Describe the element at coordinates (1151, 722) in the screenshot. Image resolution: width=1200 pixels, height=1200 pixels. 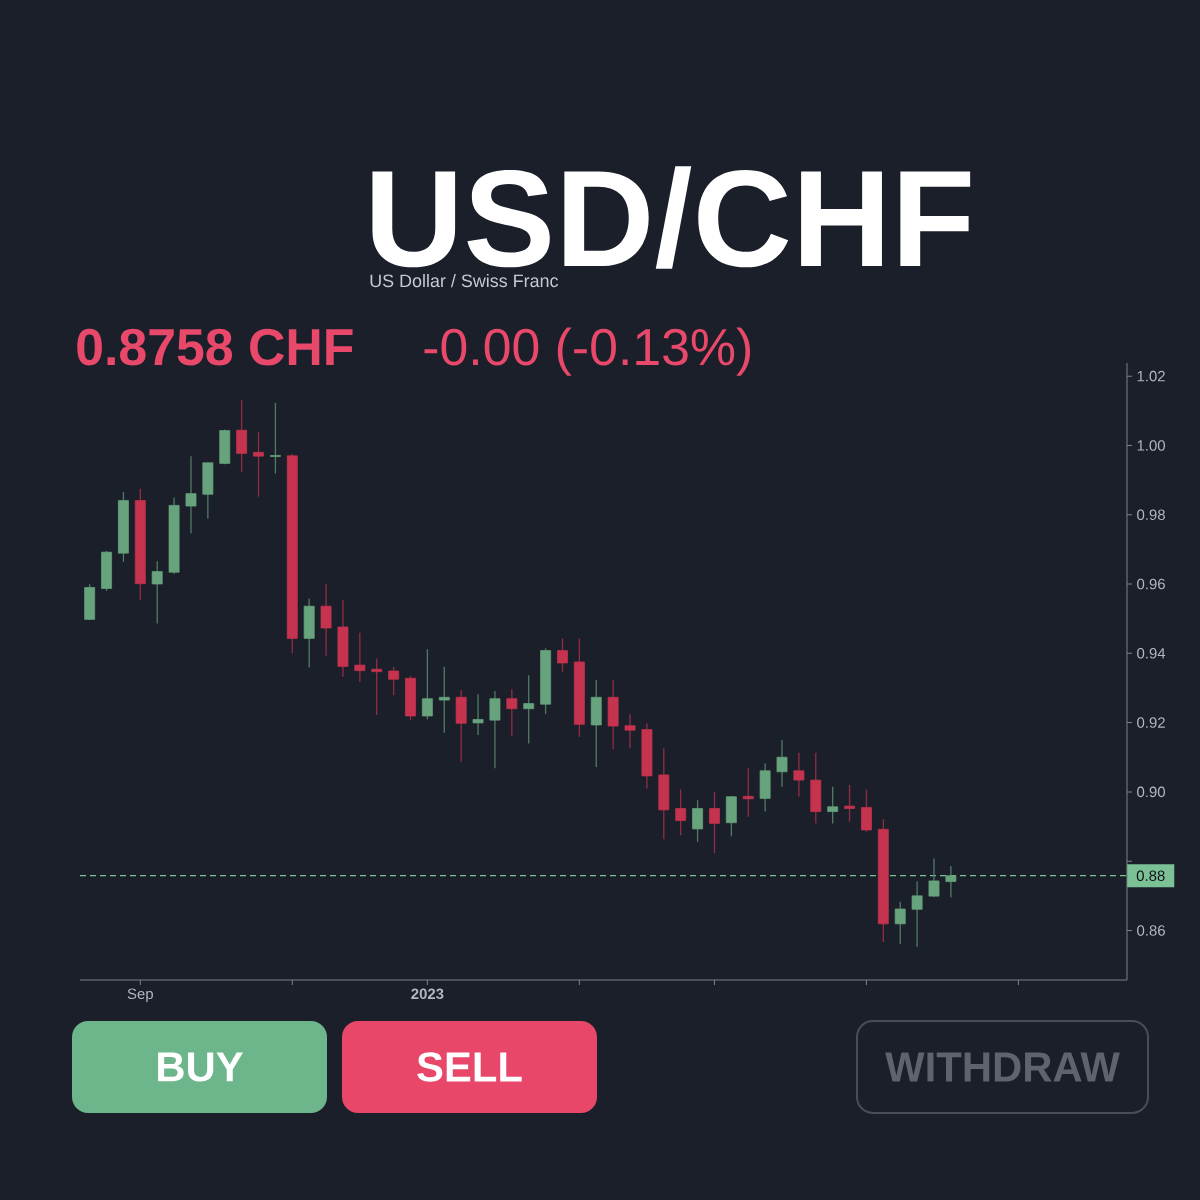
I see `y-tick-label: 0.92` at that location.